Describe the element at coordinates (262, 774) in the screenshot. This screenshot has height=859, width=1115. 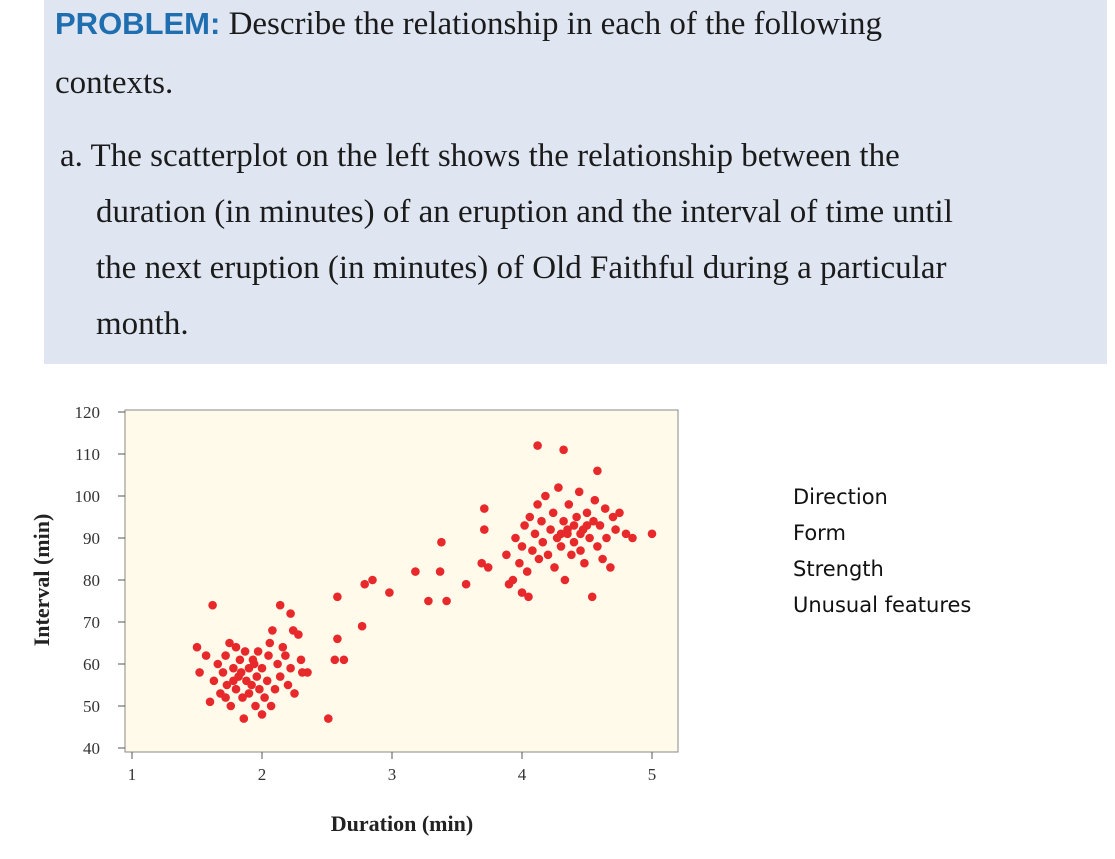
I see `x-tick-label: 2` at that location.